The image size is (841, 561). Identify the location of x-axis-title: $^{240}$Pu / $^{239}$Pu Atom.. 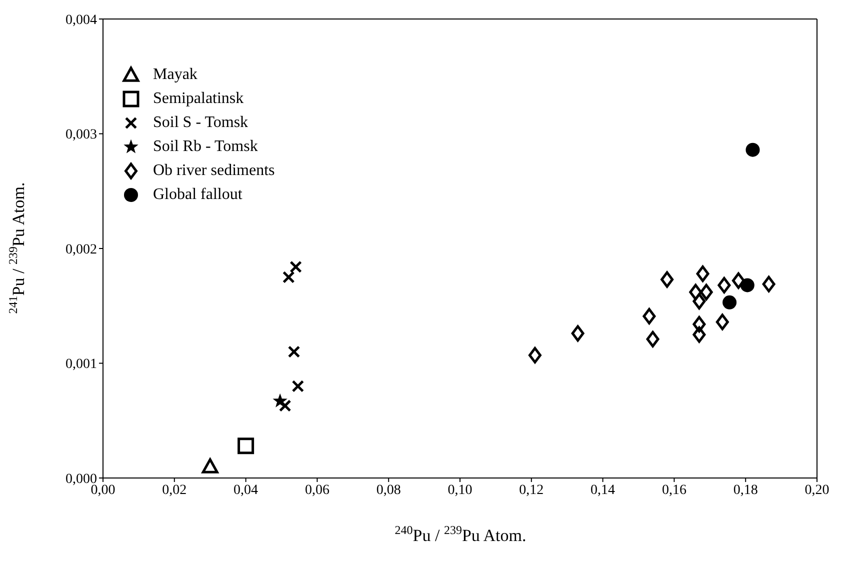
(460, 534).